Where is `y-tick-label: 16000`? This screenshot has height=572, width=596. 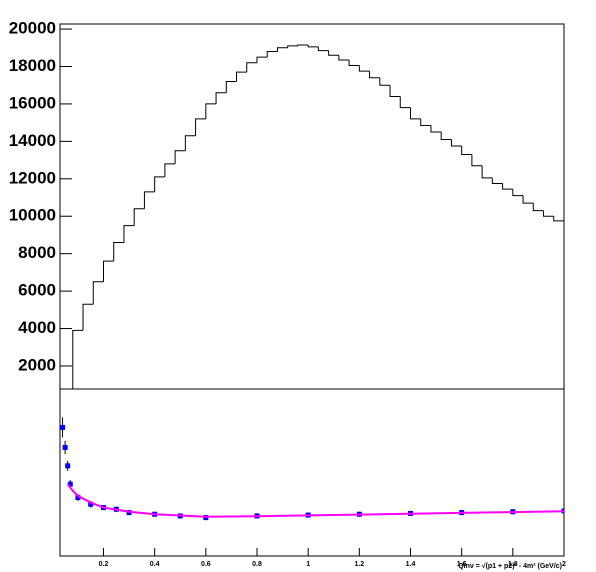 y-tick-label: 16000 is located at coordinates (32, 102).